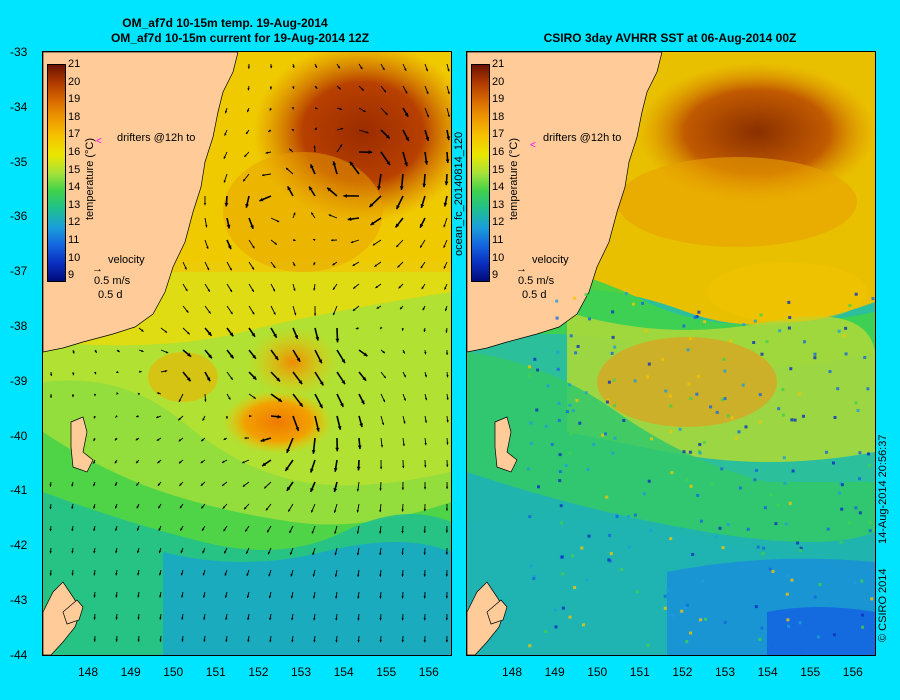 Image resolution: width=900 pixels, height=700 pixels. Describe the element at coordinates (343, 672) in the screenshot. I see `lon-tick-label: 154` at that location.